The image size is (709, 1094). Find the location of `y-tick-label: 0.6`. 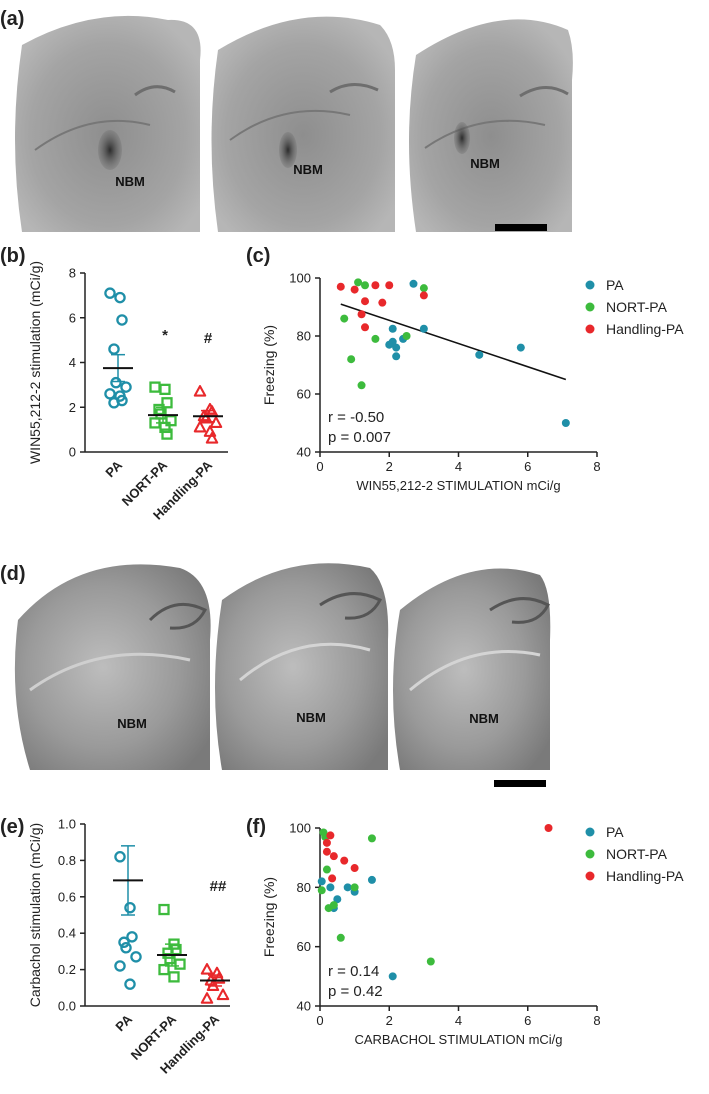

y-tick-label: 0.6 is located at coordinates (67, 896).